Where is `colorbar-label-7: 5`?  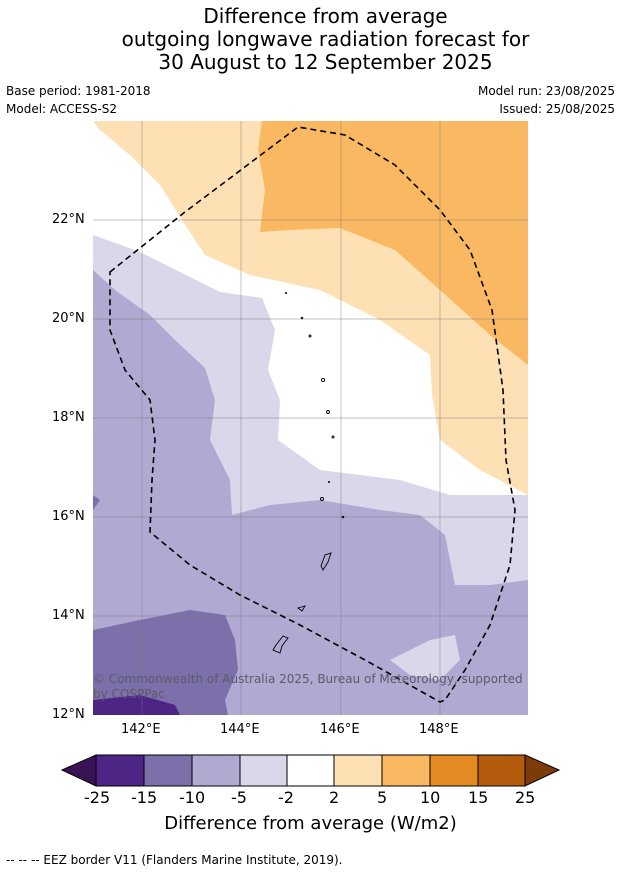 colorbar-label-7: 5 is located at coordinates (382, 797).